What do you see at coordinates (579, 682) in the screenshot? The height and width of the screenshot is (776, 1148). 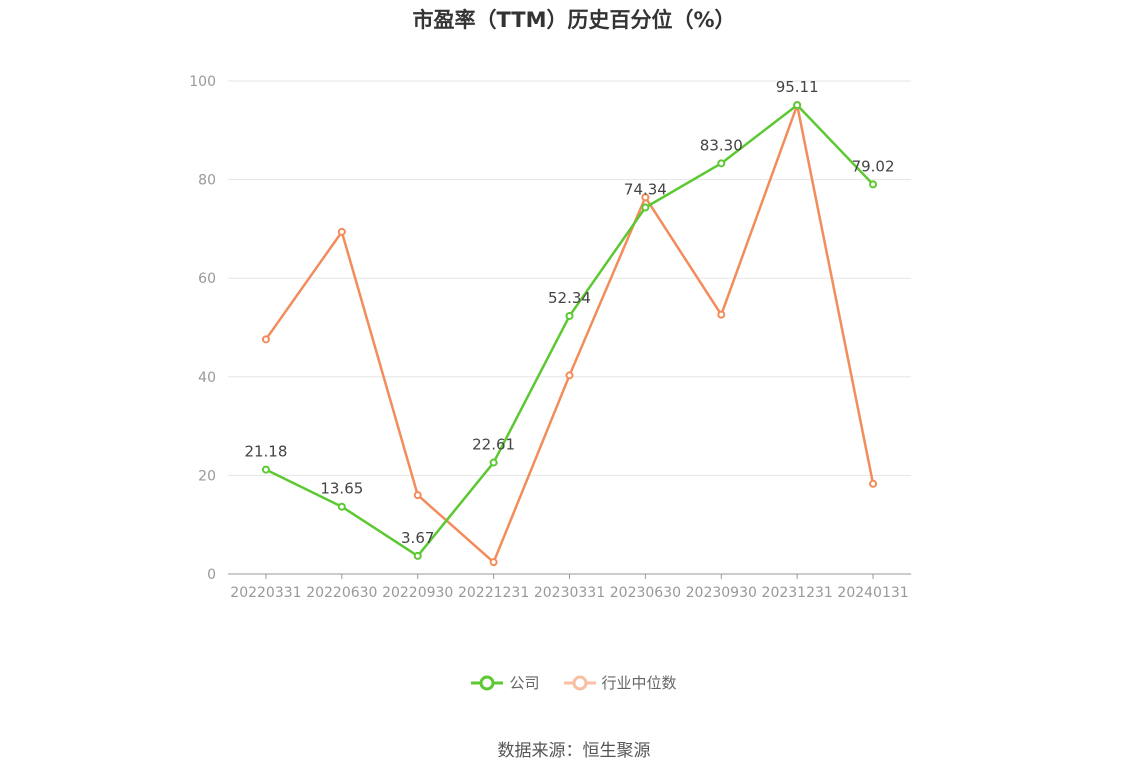 I see `legend-industry-icon` at bounding box center [579, 682].